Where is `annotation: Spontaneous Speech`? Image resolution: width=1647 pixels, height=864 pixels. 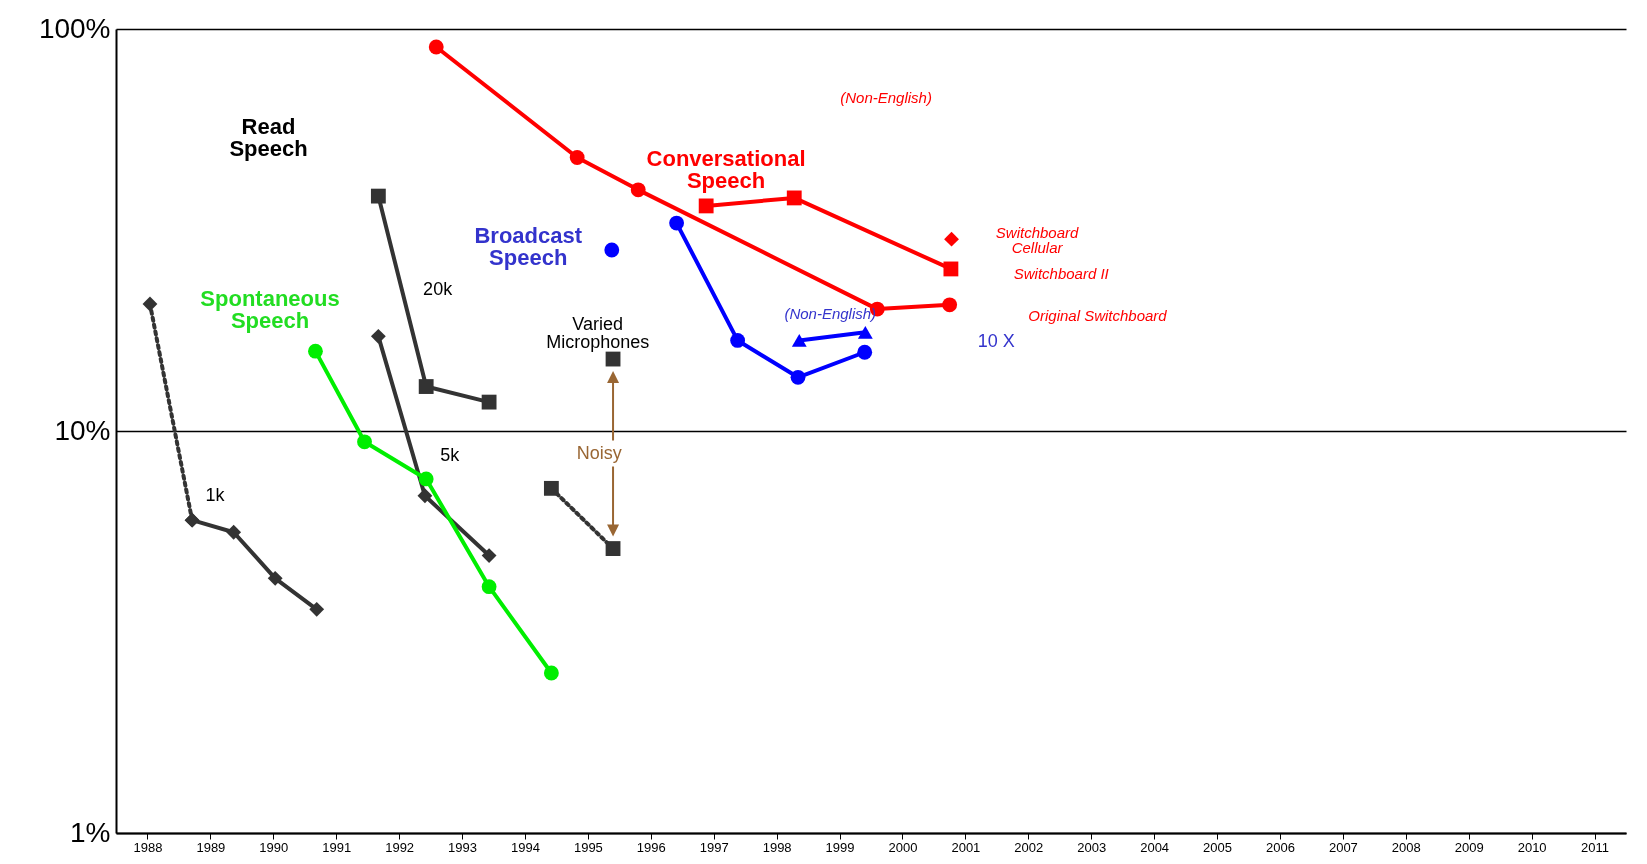 annotation: Spontaneous Speech is located at coordinates (270, 310).